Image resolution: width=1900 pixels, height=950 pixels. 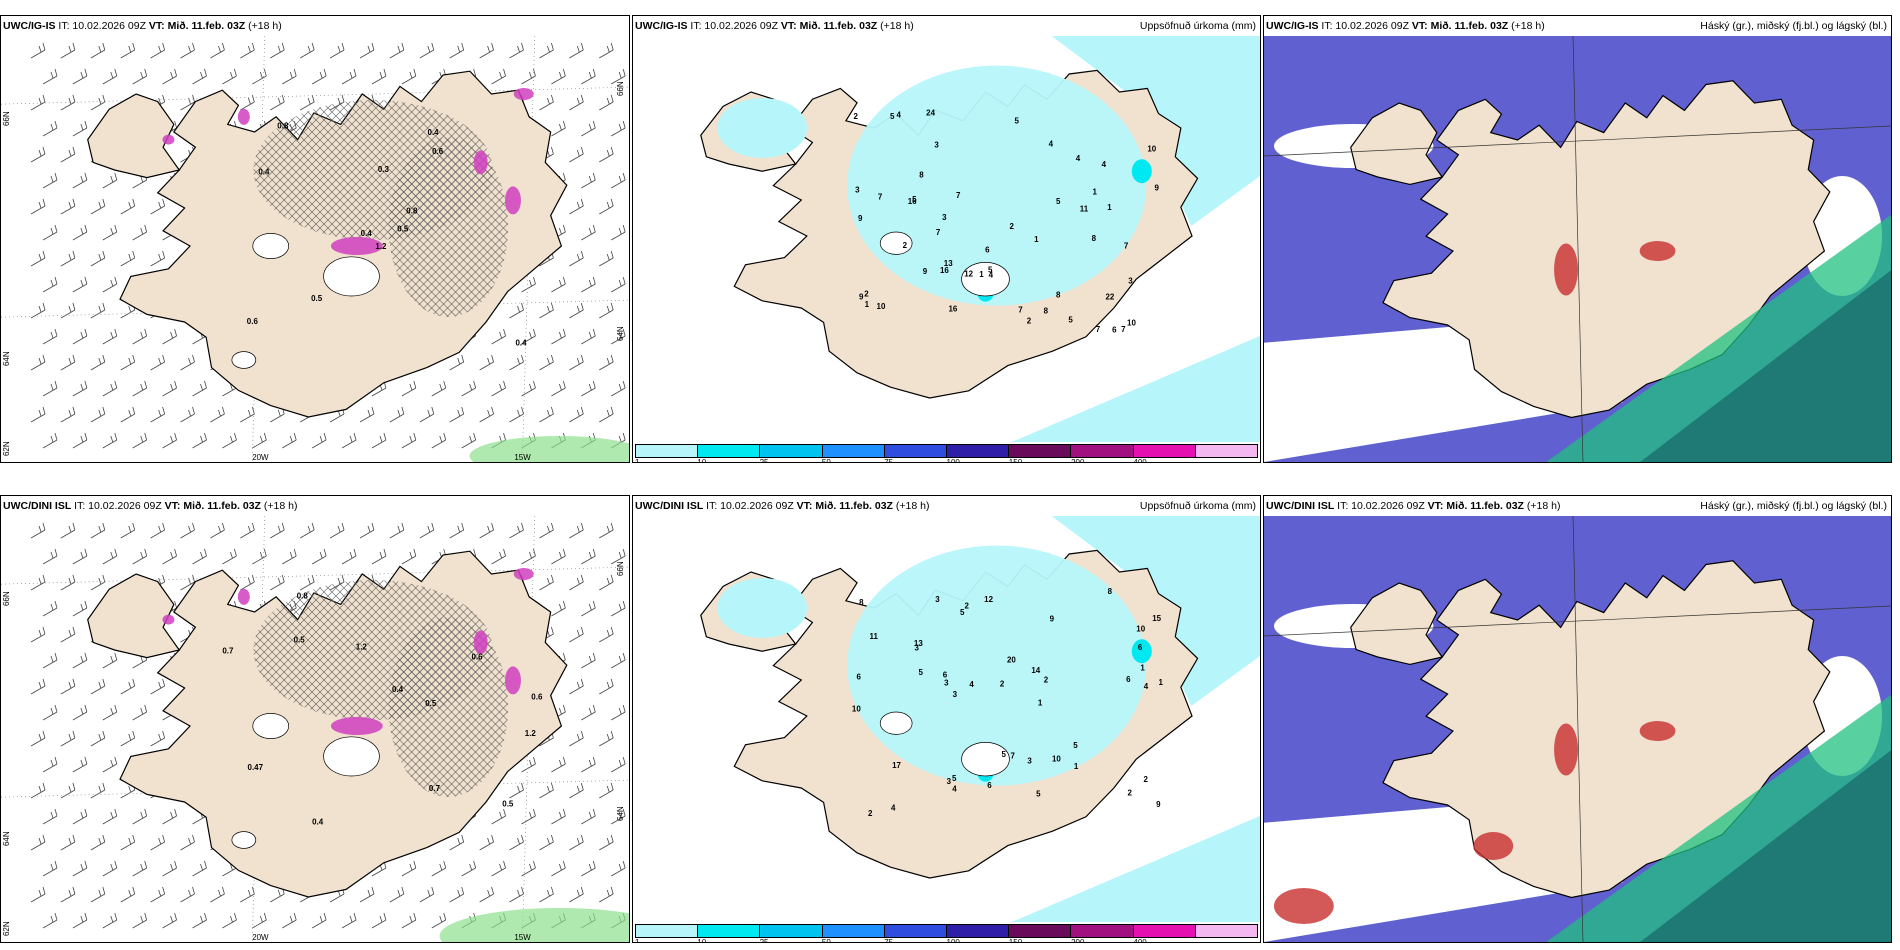 What do you see at coordinates (1095, 192) in the screenshot?
I see `precip-value-label: 1` at bounding box center [1095, 192].